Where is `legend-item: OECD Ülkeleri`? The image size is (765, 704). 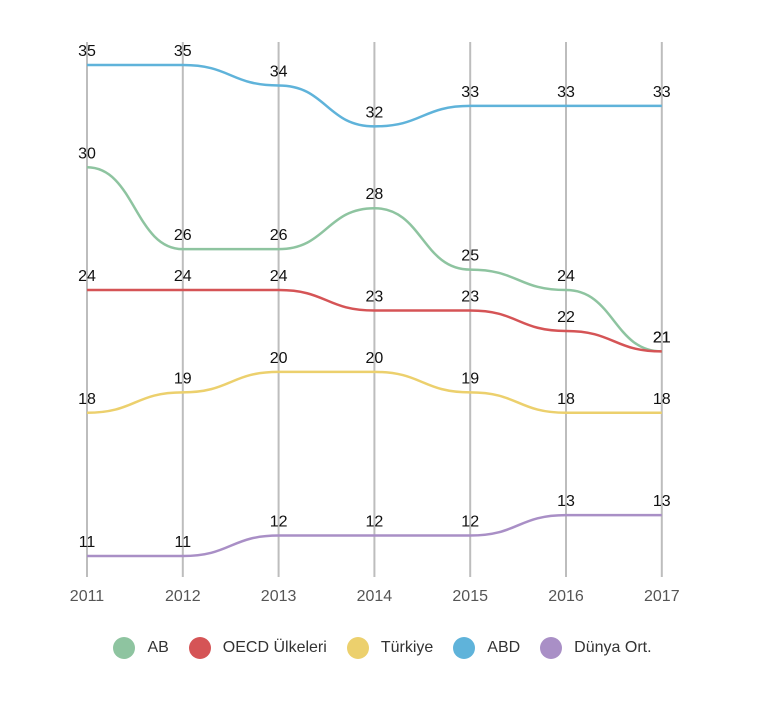 legend-item: OECD Ülkeleri is located at coordinates (257, 648).